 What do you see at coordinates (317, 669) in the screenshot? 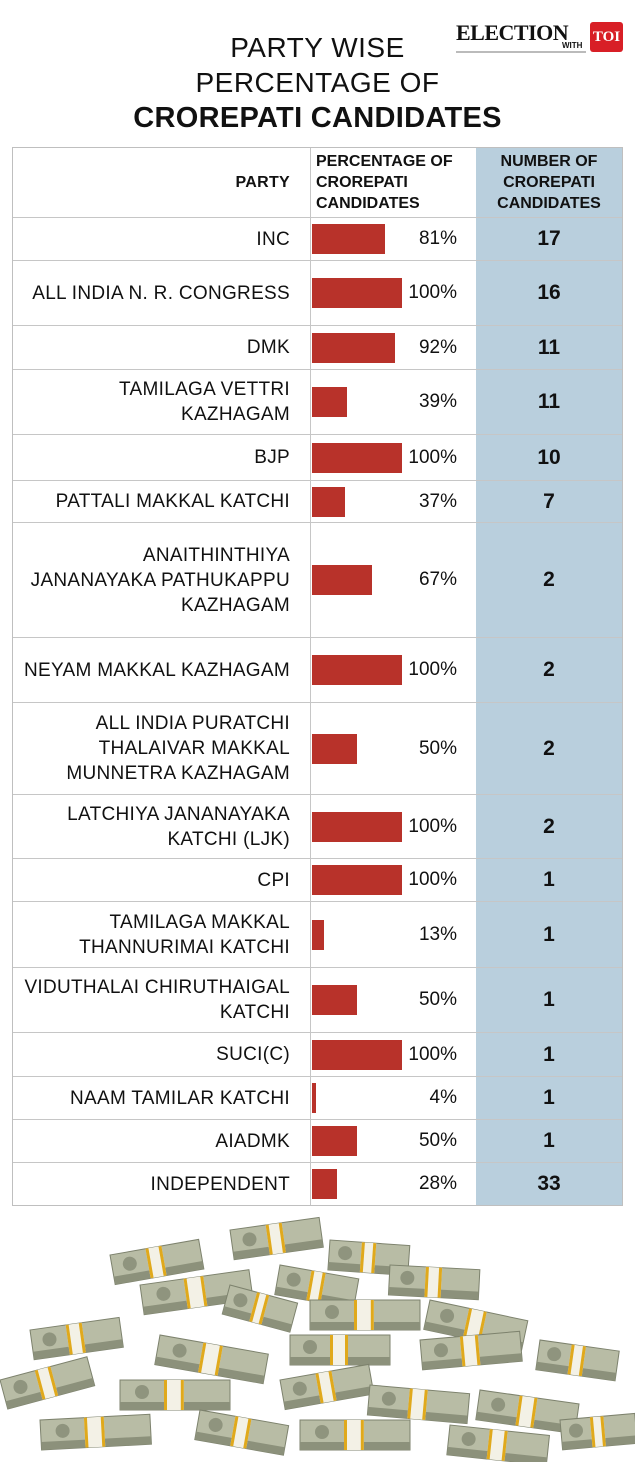
I see `table-row: NEYAM MAKKAL KAZHAGAM 100% 2` at bounding box center [317, 669].